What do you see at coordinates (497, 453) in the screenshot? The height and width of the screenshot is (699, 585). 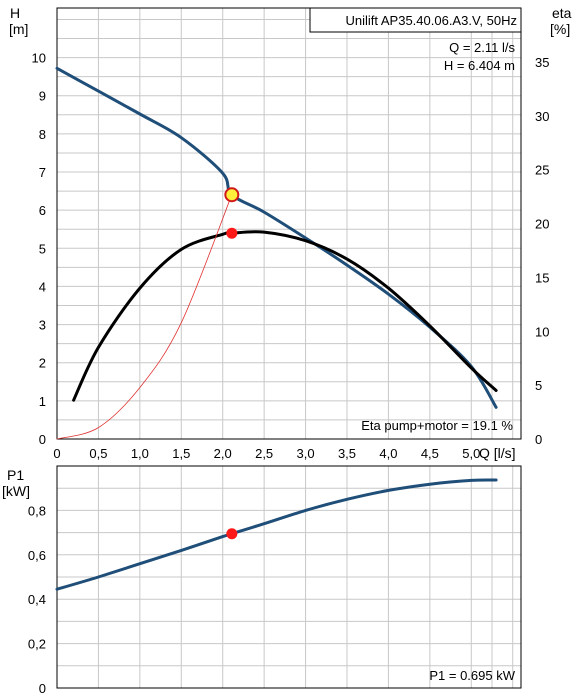 I see `x-axis-title: Q [l/s]` at bounding box center [497, 453].